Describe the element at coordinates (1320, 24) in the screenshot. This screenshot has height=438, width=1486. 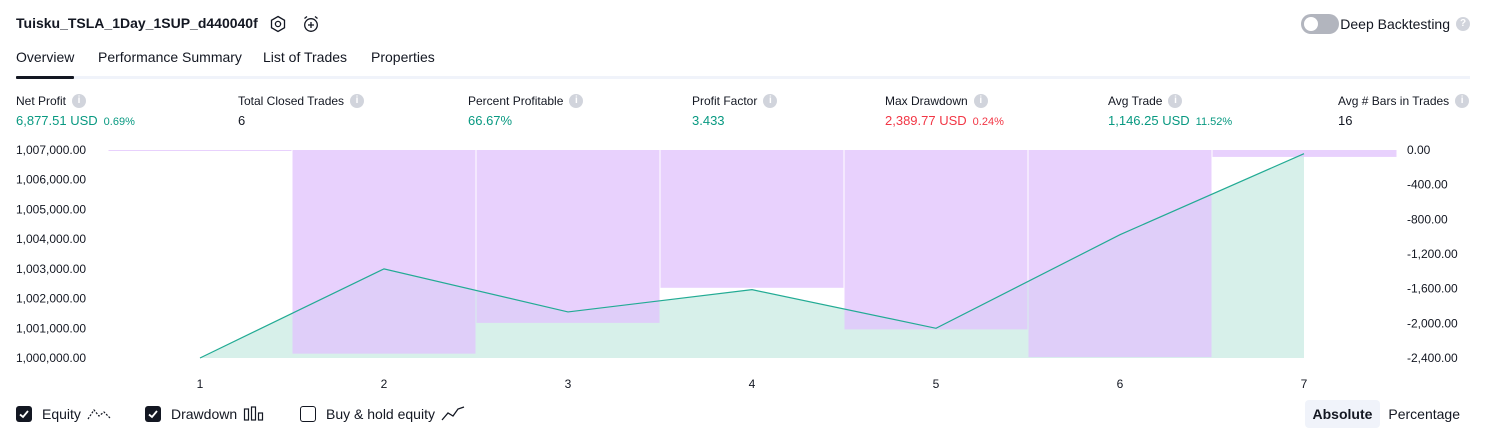
I see `deep-backtesting-toggle` at that location.